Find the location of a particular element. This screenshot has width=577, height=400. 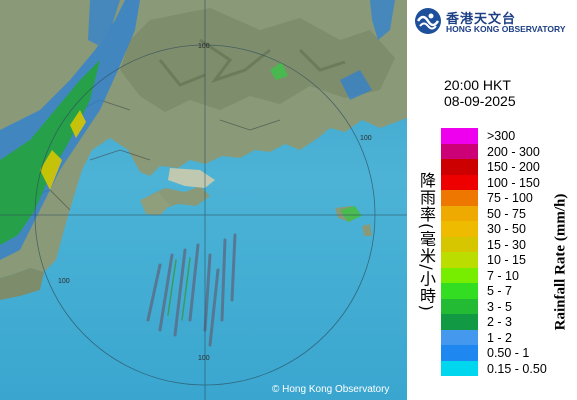

scale-row: 0.15 - 0.50 is located at coordinates (509, 368).